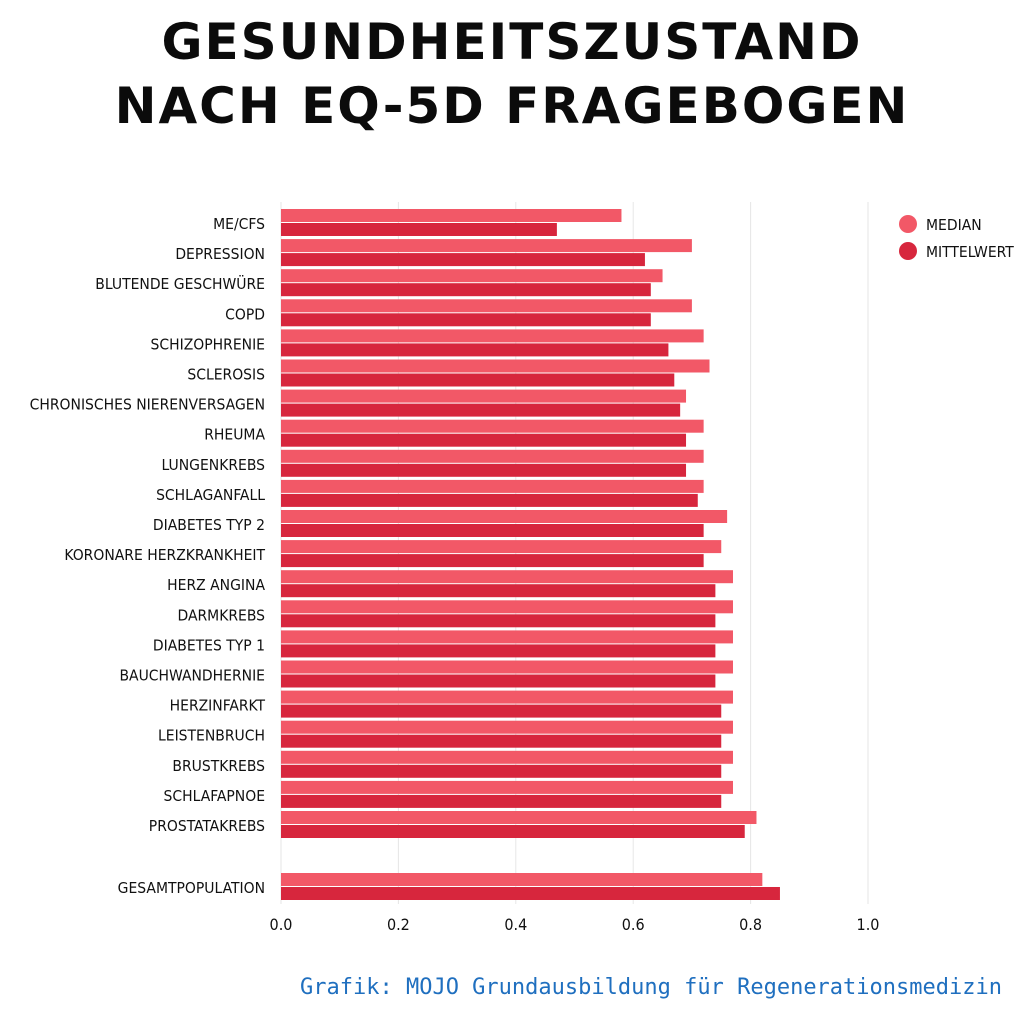 This screenshot has width=1024, height=1024. Describe the element at coordinates (191, 888) in the screenshot. I see `category-label: GESAMTPOPULATION` at that location.